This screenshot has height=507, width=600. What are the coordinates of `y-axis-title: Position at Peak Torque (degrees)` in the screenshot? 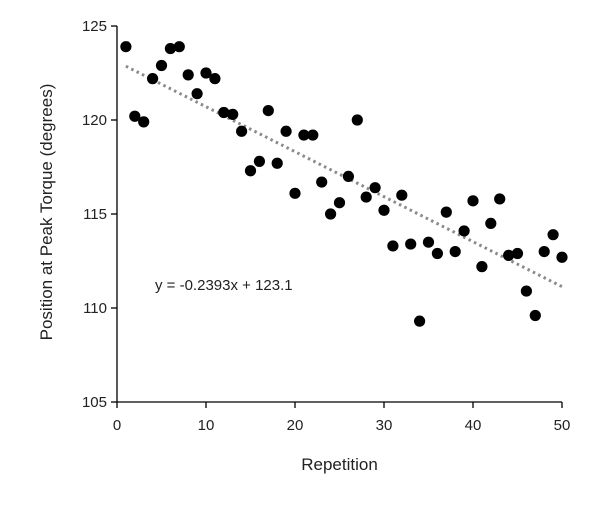 It's located at (46, 212).